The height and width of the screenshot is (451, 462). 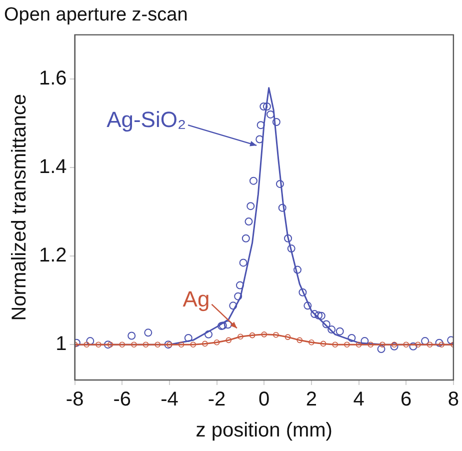 What do you see at coordinates (169, 399) in the screenshot?
I see `x-tick-label: -4` at bounding box center [169, 399].